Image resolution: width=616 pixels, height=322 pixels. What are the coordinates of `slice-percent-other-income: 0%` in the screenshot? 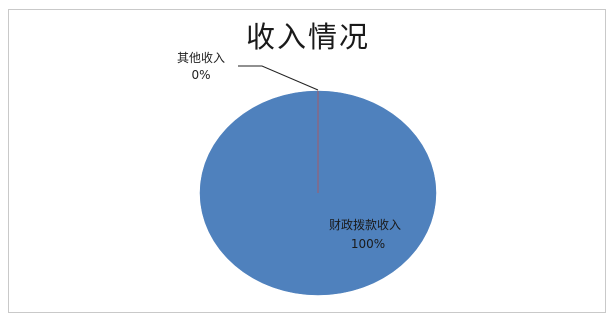 It's located at (200, 75).